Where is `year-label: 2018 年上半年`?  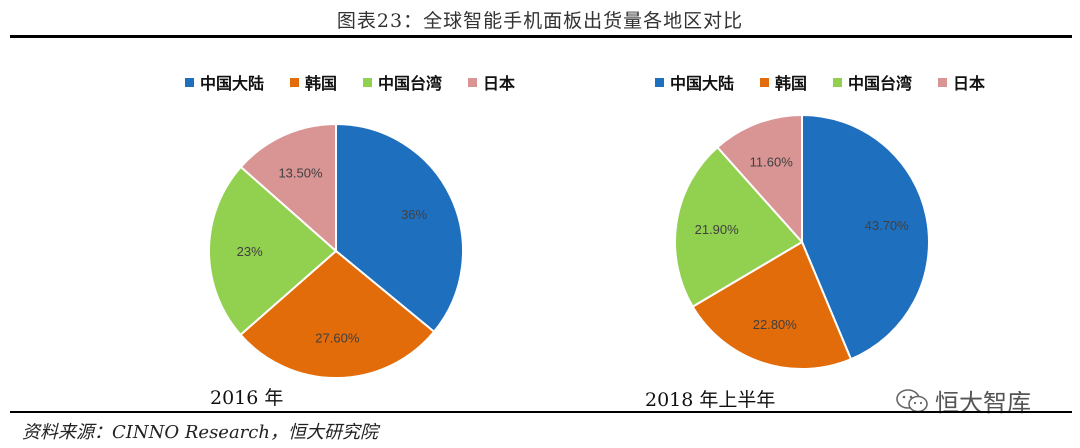 year-label: 2018 年上半年 is located at coordinates (710, 400).